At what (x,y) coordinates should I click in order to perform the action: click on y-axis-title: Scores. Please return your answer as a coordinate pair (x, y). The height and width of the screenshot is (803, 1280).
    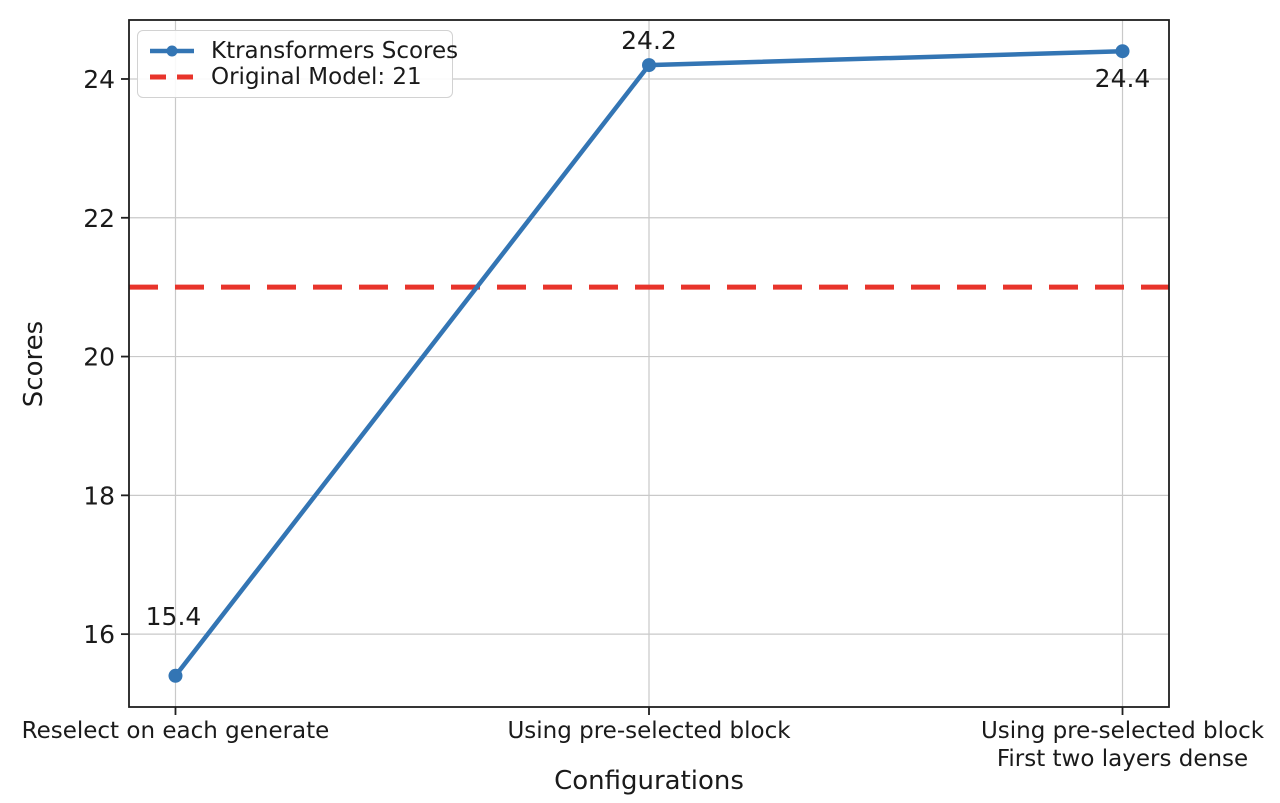
    Looking at the image, I should click on (34, 364).